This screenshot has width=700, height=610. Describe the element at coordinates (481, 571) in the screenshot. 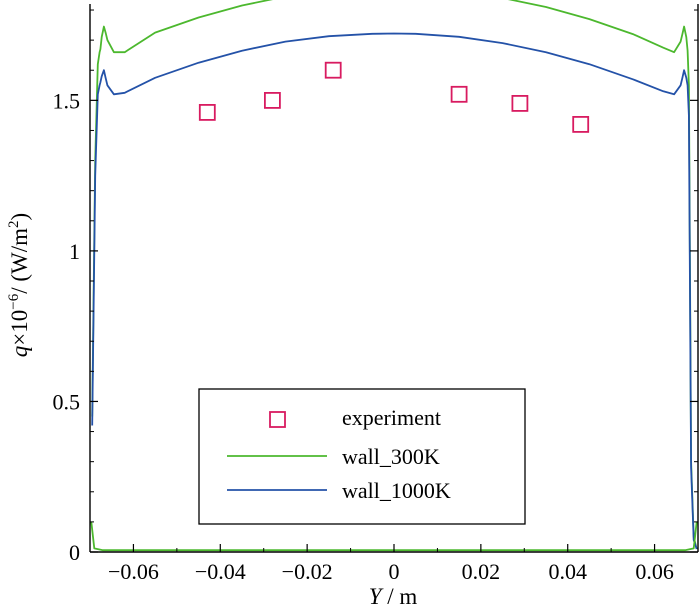

I see `x-tick-label: 0.02` at that location.